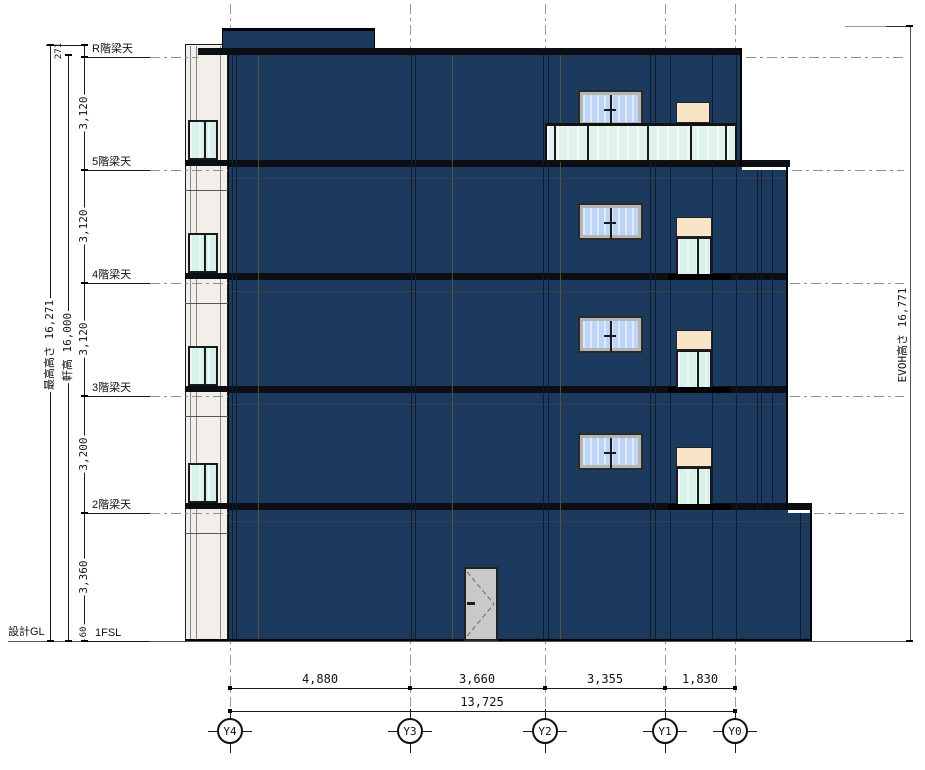 This screenshot has width=925, height=770. What do you see at coordinates (228, 348) in the screenshot?
I see `facade-left-edge` at bounding box center [228, 348].